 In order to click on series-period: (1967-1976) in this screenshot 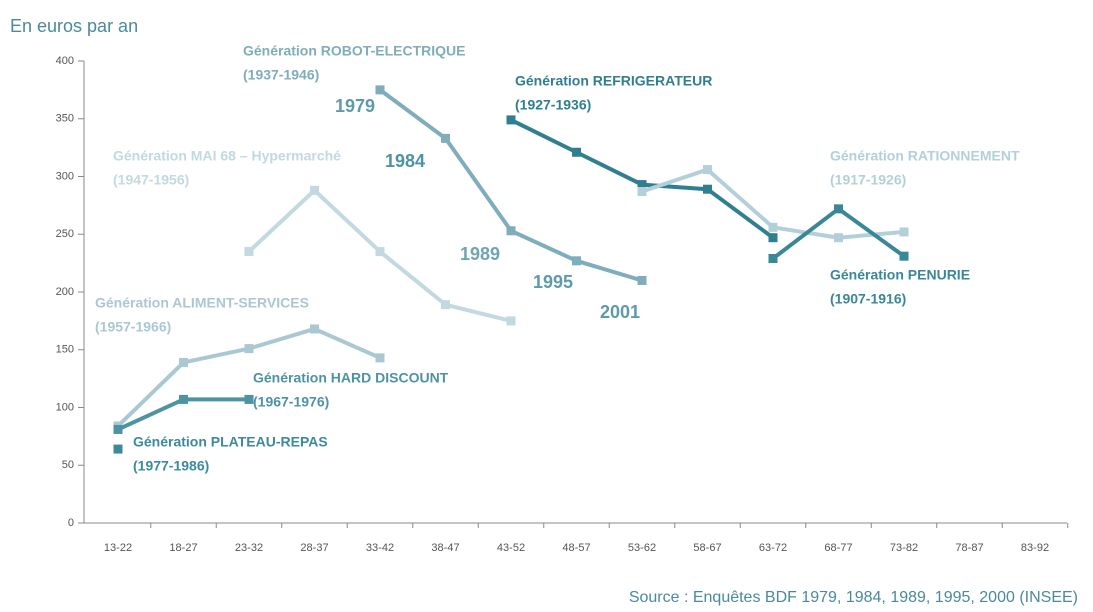, I will do `click(291, 402)`.